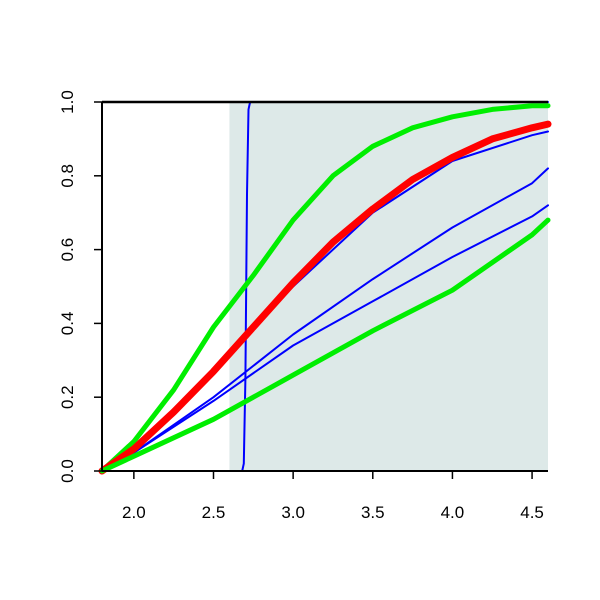 The height and width of the screenshot is (600, 600). I want to click on x-tick-label: 3.0, so click(293, 512).